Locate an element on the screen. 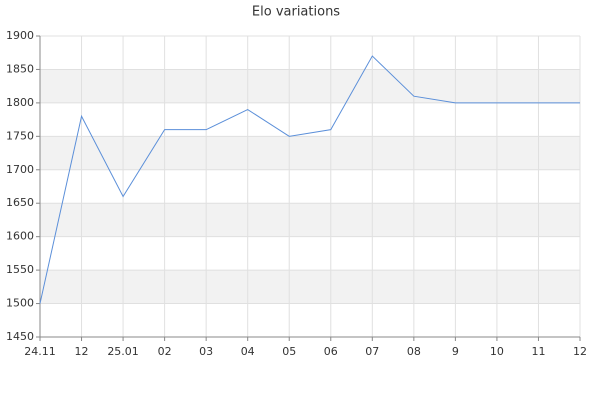 Image resolution: width=600 pixels, height=400 pixels. y-tick-label: 1900 is located at coordinates (20, 35).